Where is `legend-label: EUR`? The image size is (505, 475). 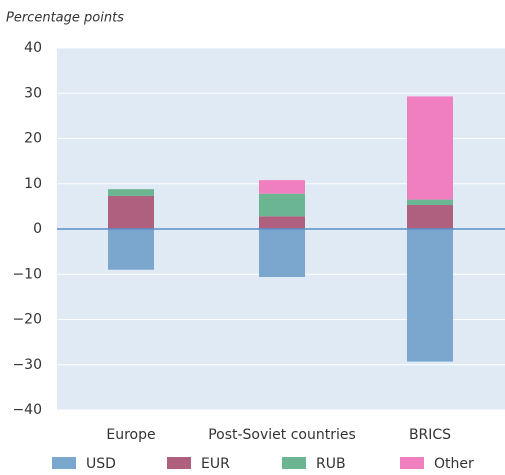 legend-label: EUR is located at coordinates (215, 464).